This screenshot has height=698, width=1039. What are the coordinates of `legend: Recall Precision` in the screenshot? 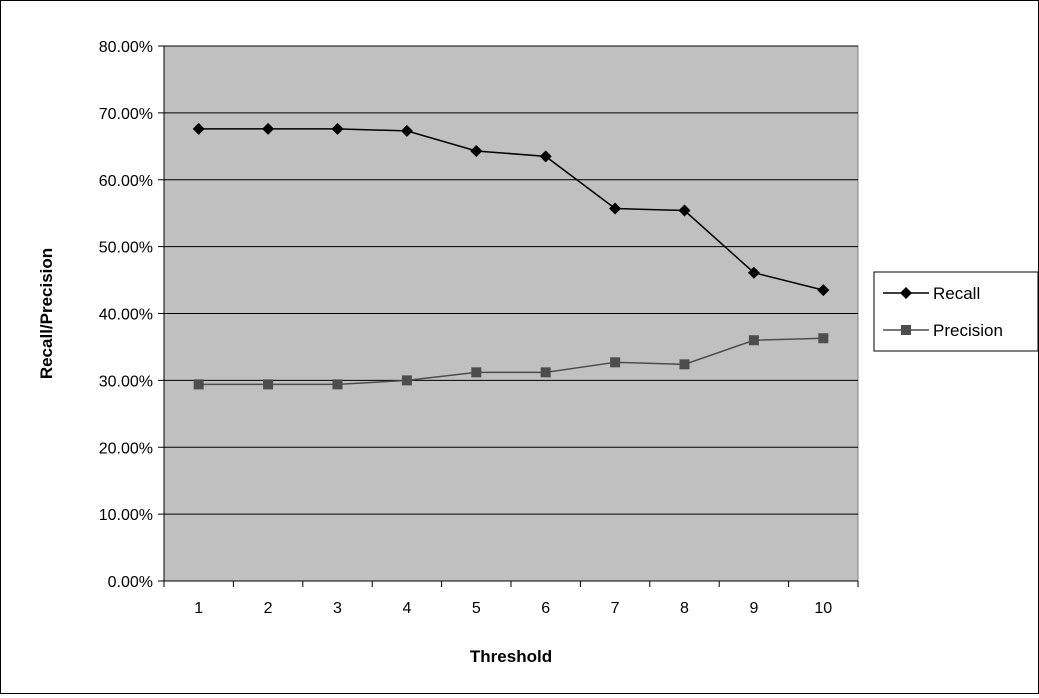 It's located at (956, 311).